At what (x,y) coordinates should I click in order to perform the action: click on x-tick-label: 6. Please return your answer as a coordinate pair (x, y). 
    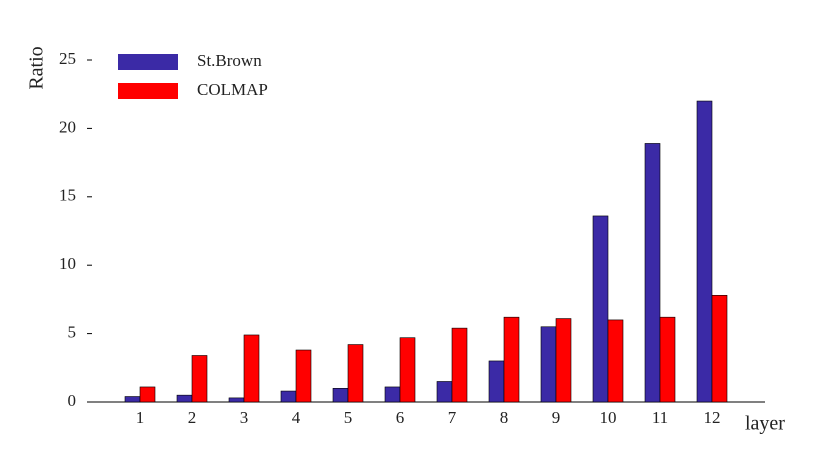
    Looking at the image, I should click on (400, 417).